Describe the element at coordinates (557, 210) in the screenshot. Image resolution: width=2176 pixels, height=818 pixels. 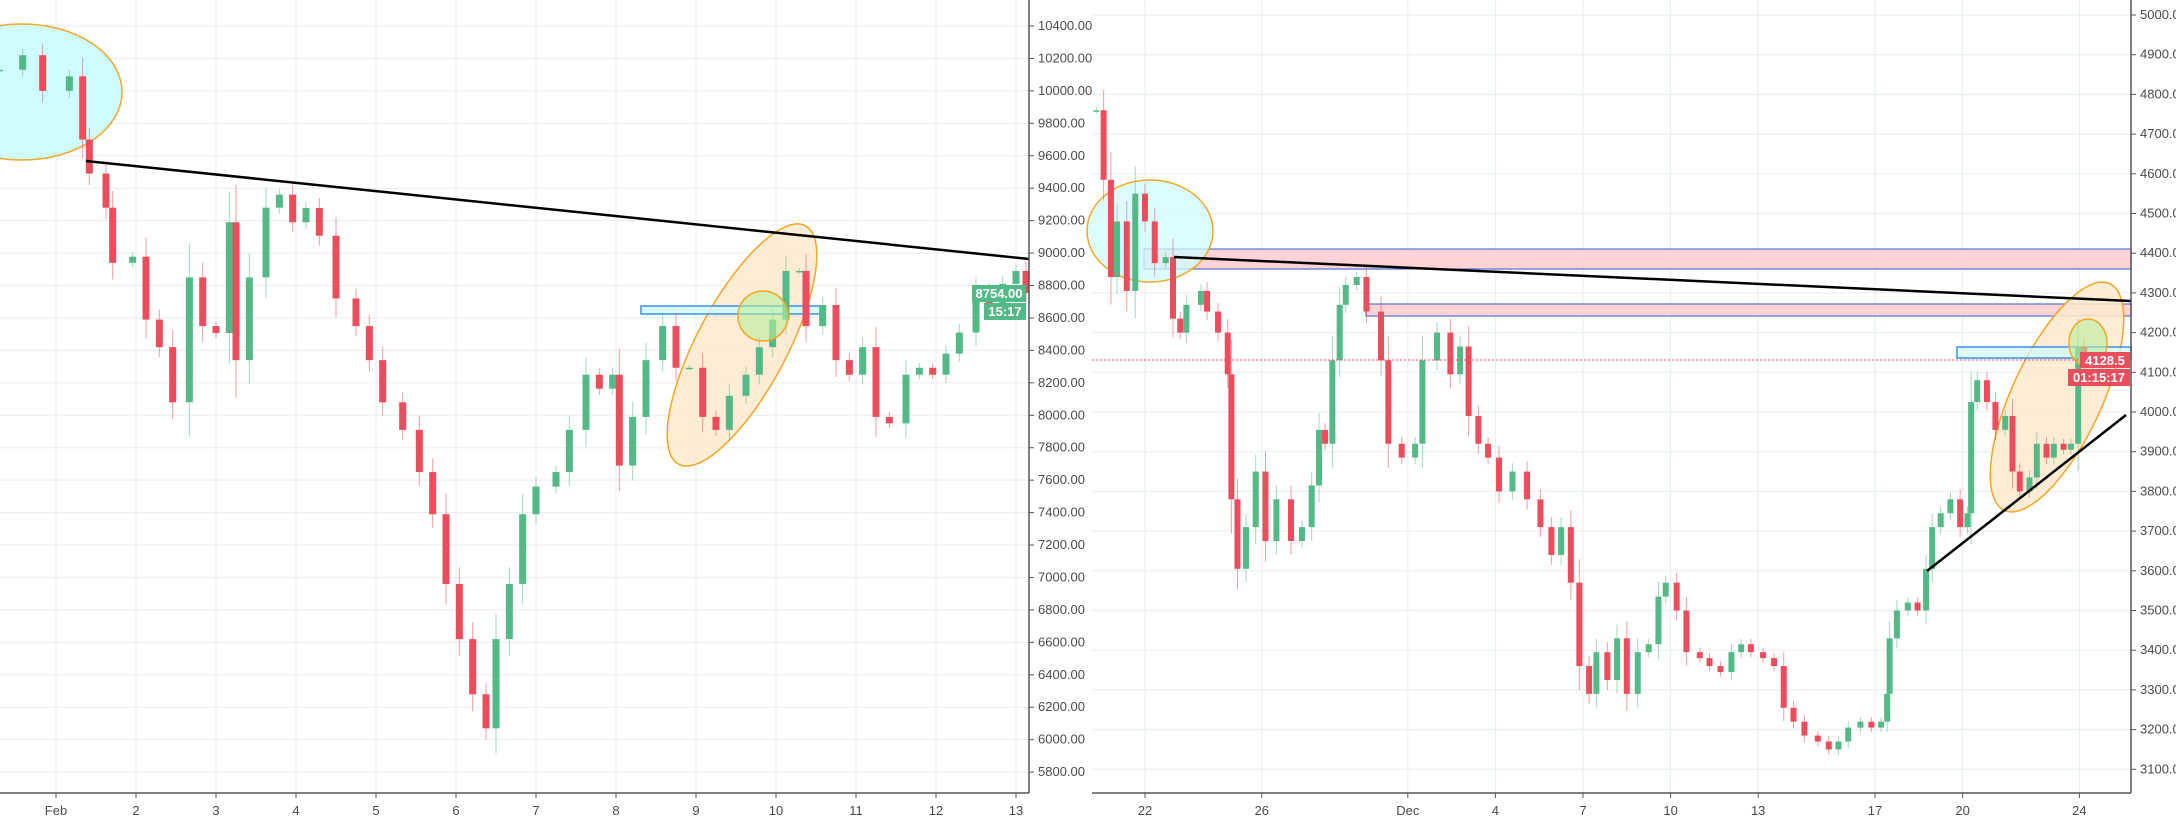
I see `descending-trendline` at that location.